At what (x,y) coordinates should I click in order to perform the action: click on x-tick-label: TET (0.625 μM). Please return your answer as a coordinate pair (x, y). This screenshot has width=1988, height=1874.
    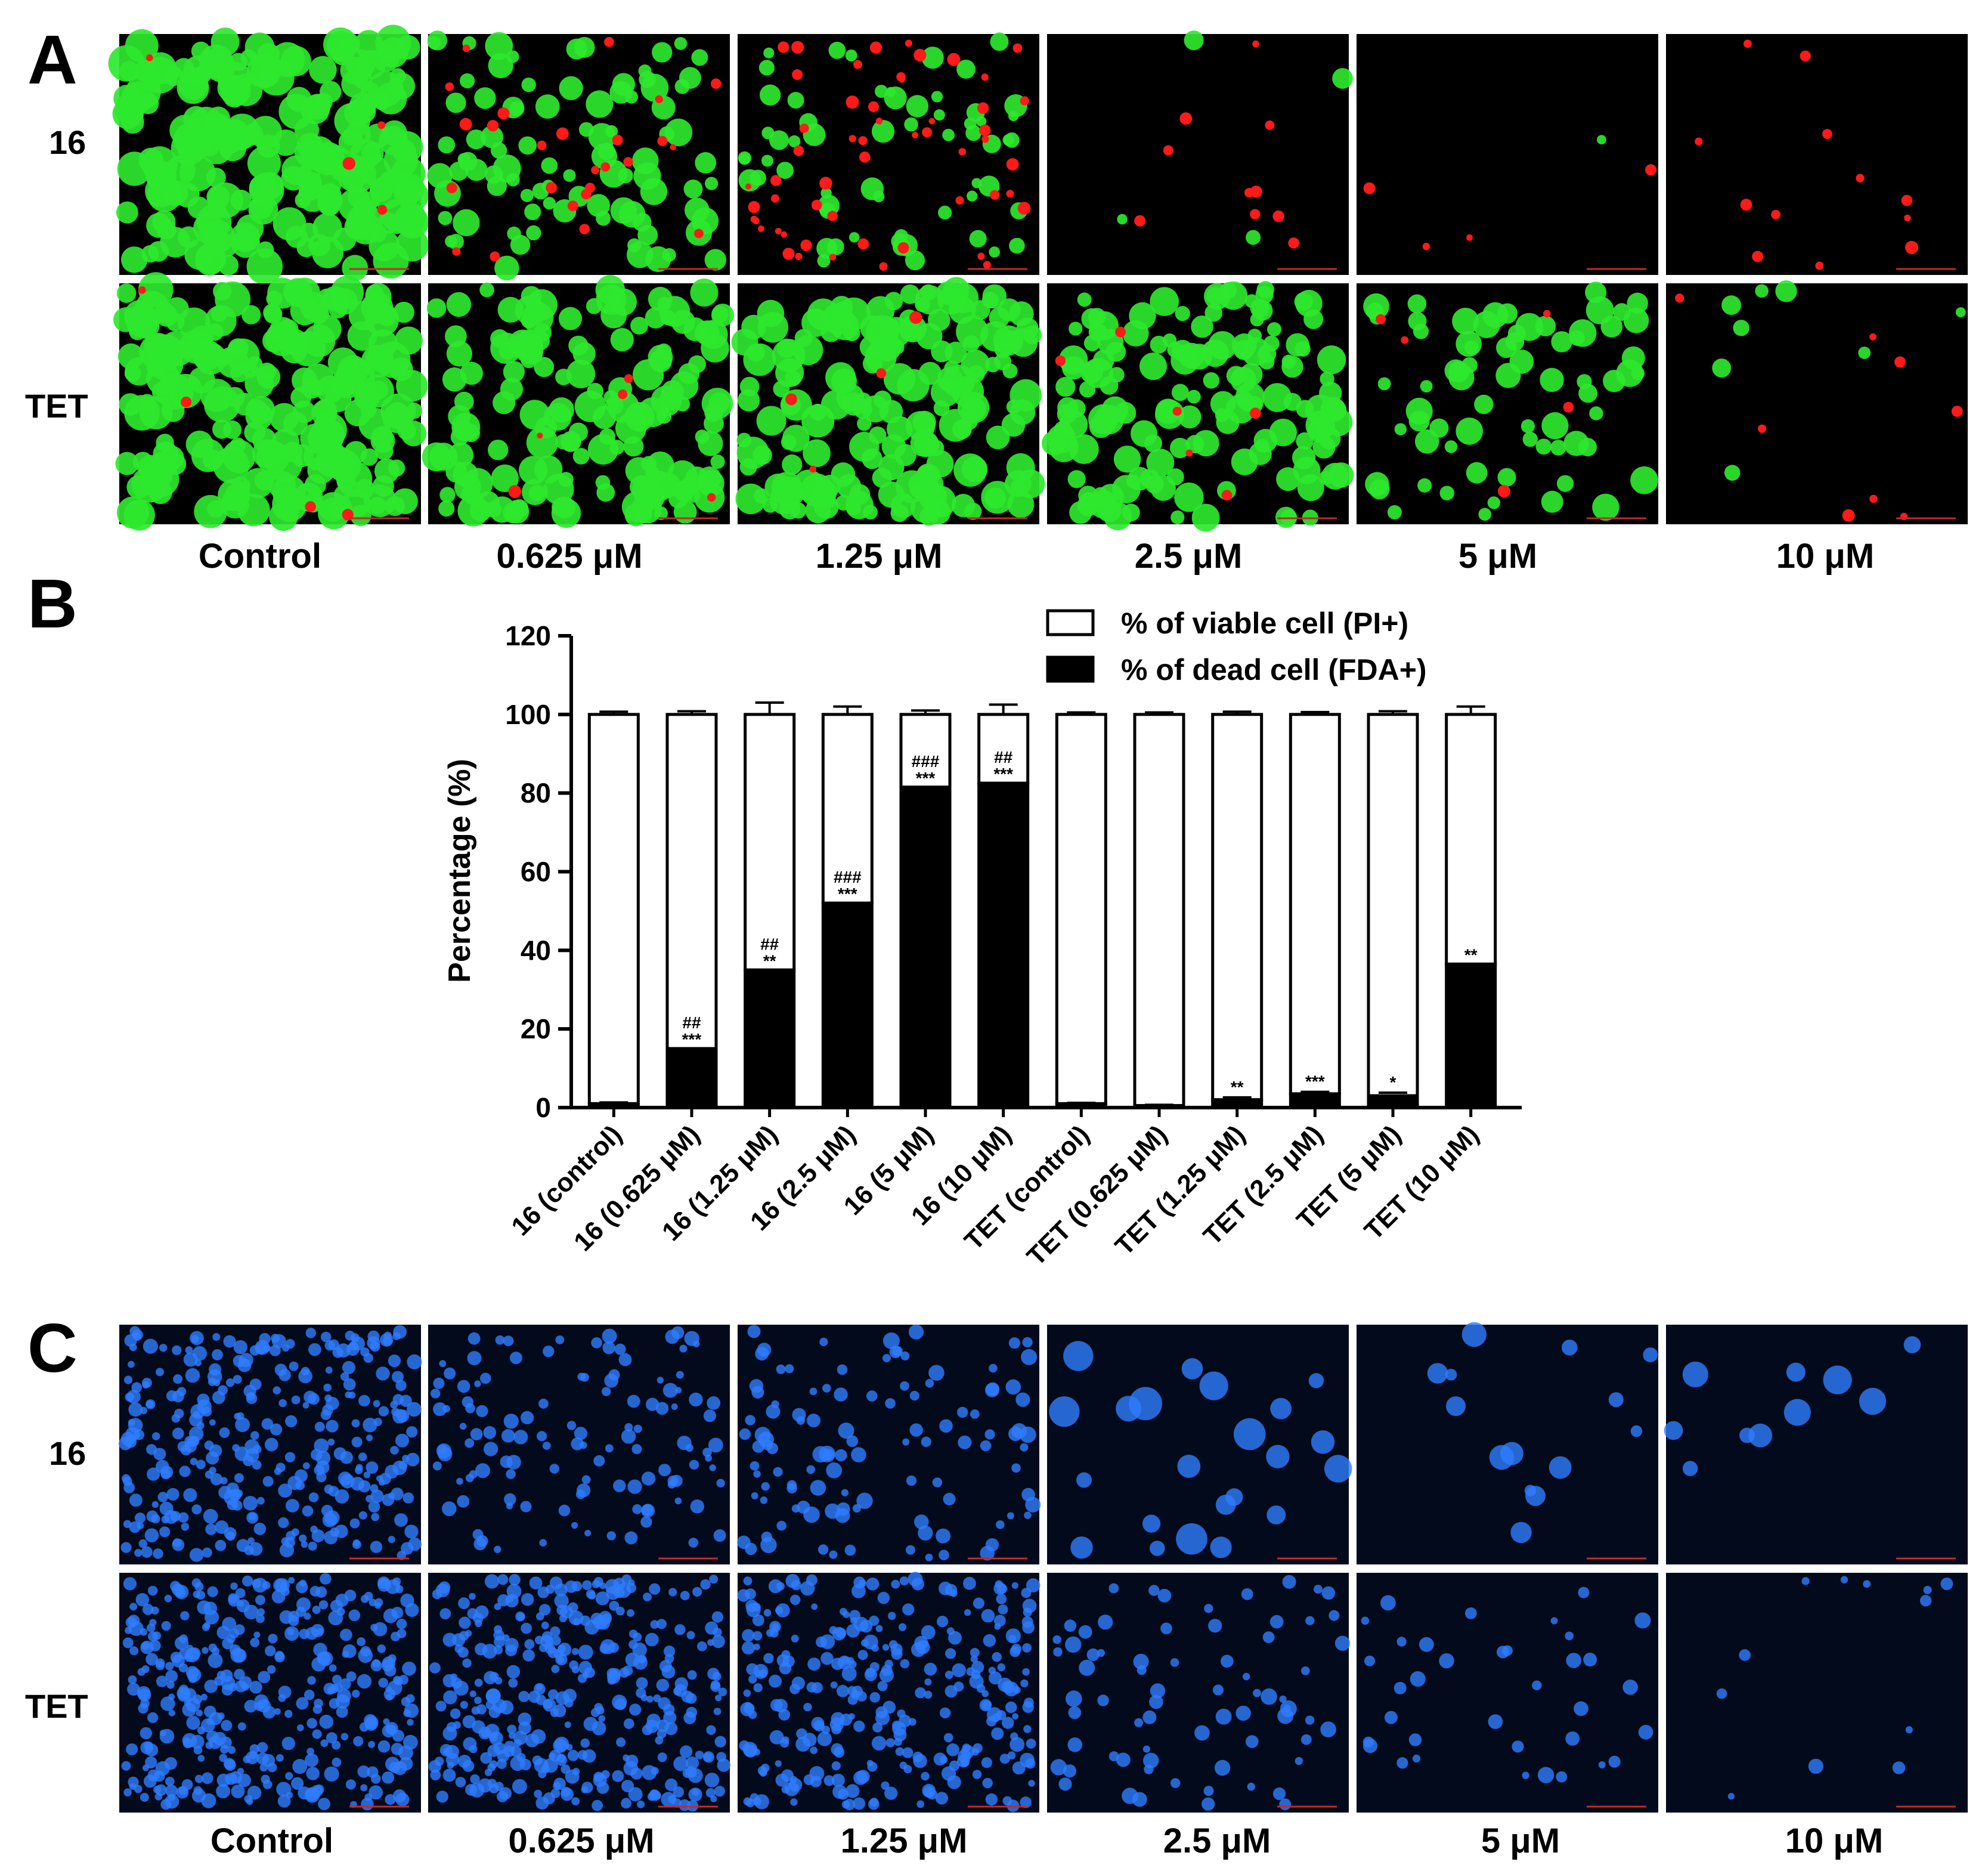
    Looking at the image, I should click on (1097, 1195).